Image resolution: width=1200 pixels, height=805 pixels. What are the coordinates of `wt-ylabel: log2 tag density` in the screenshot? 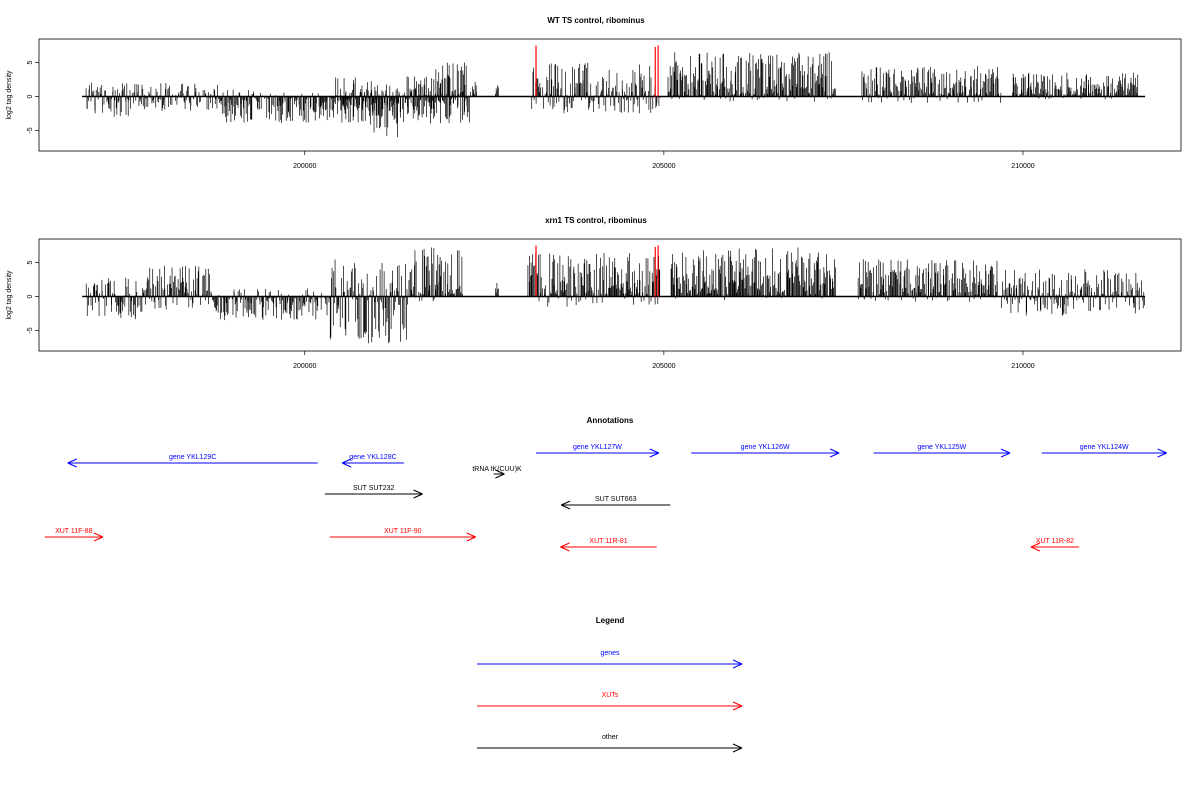 It's located at (9, 95).